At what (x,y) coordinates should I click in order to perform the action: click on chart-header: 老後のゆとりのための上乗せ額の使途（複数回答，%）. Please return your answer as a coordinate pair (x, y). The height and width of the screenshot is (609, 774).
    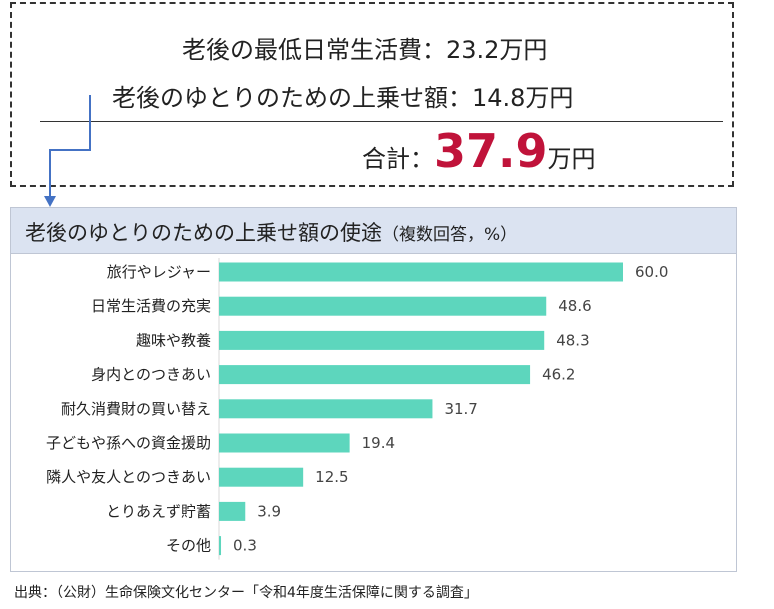
    Looking at the image, I should click on (373, 231).